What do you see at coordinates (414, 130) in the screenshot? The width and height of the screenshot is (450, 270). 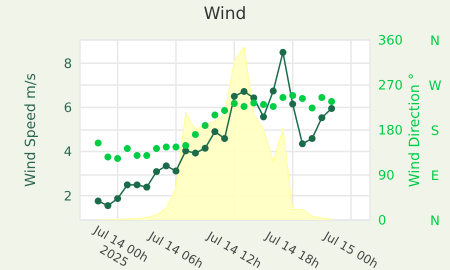 I see `y2-axis-title: Wind Direction °` at bounding box center [414, 130].